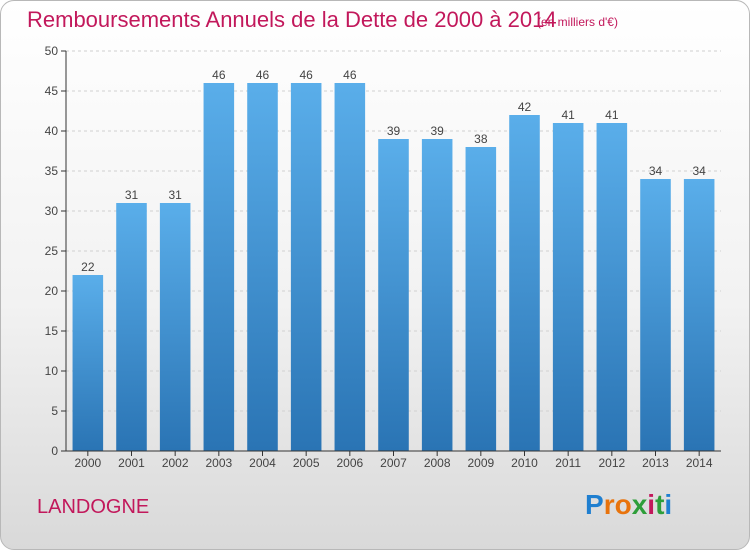  Describe the element at coordinates (262, 267) in the screenshot. I see `bar-2004` at that location.